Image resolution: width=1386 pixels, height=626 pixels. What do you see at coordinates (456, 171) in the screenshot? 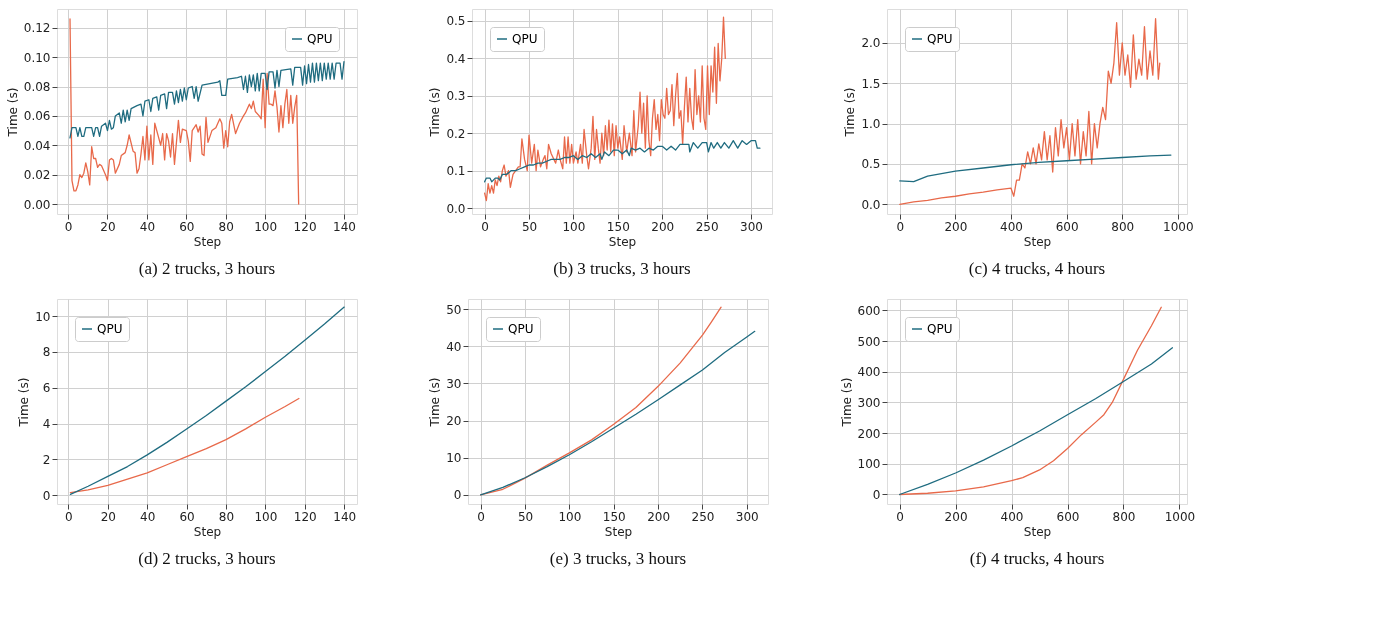
I see `y-tick-label: 0.1` at bounding box center [456, 171].